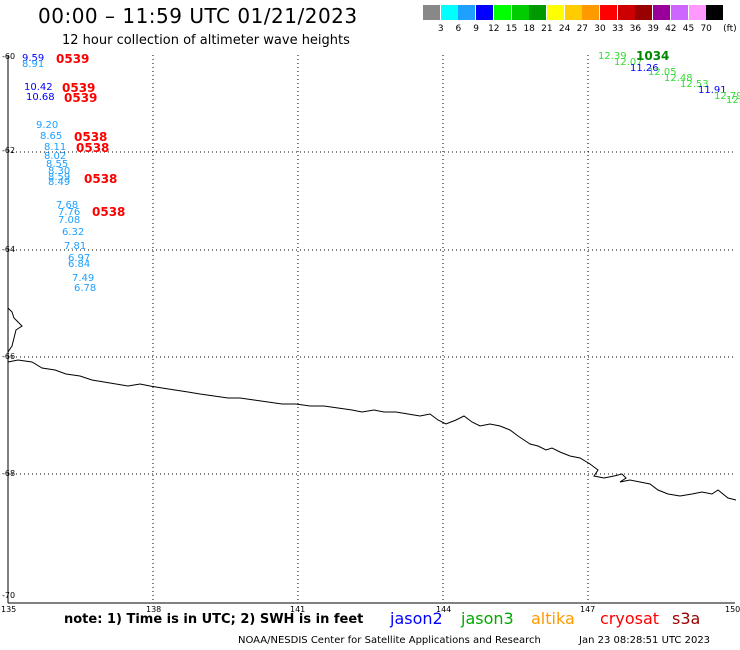 This screenshot has width=740, height=650. Describe the element at coordinates (612, 56) in the screenshot. I see `wave-height-value: 12.39` at that location.